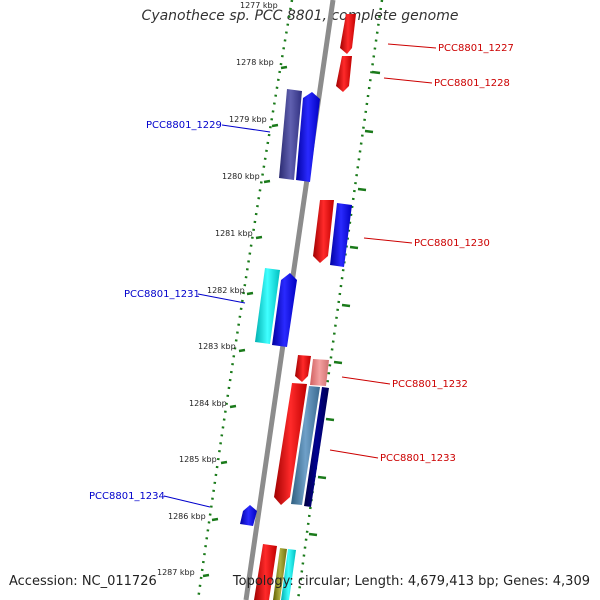  Describe the element at coordinates (226, 290) in the screenshot. I see `tick-label: 1282 kbp` at that location.